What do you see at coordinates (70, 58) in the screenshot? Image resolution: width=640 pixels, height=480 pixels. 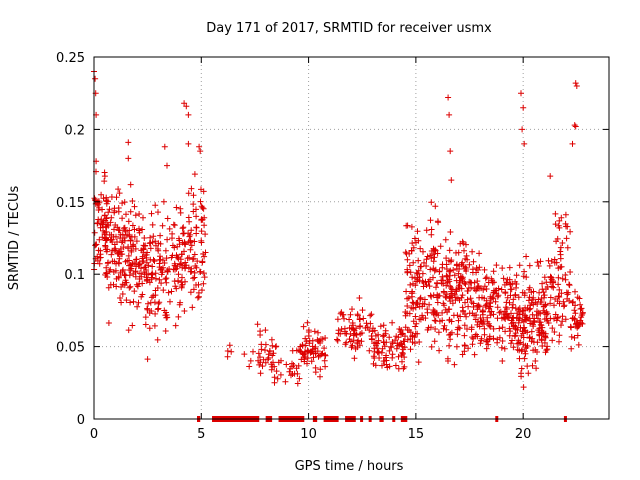 I see `y-tick-label: 0.25` at bounding box center [70, 58].